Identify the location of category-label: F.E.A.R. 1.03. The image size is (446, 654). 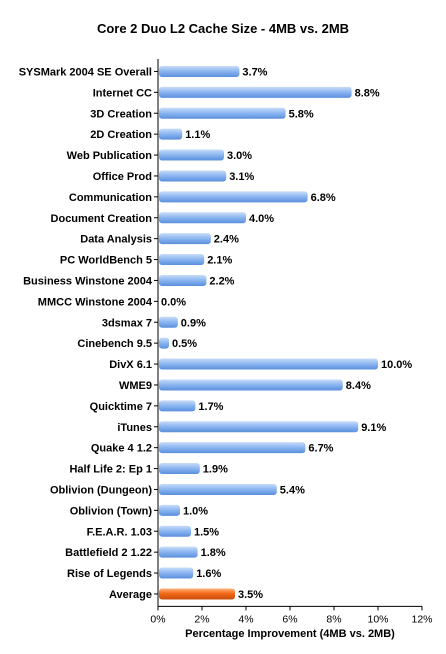
(119, 532).